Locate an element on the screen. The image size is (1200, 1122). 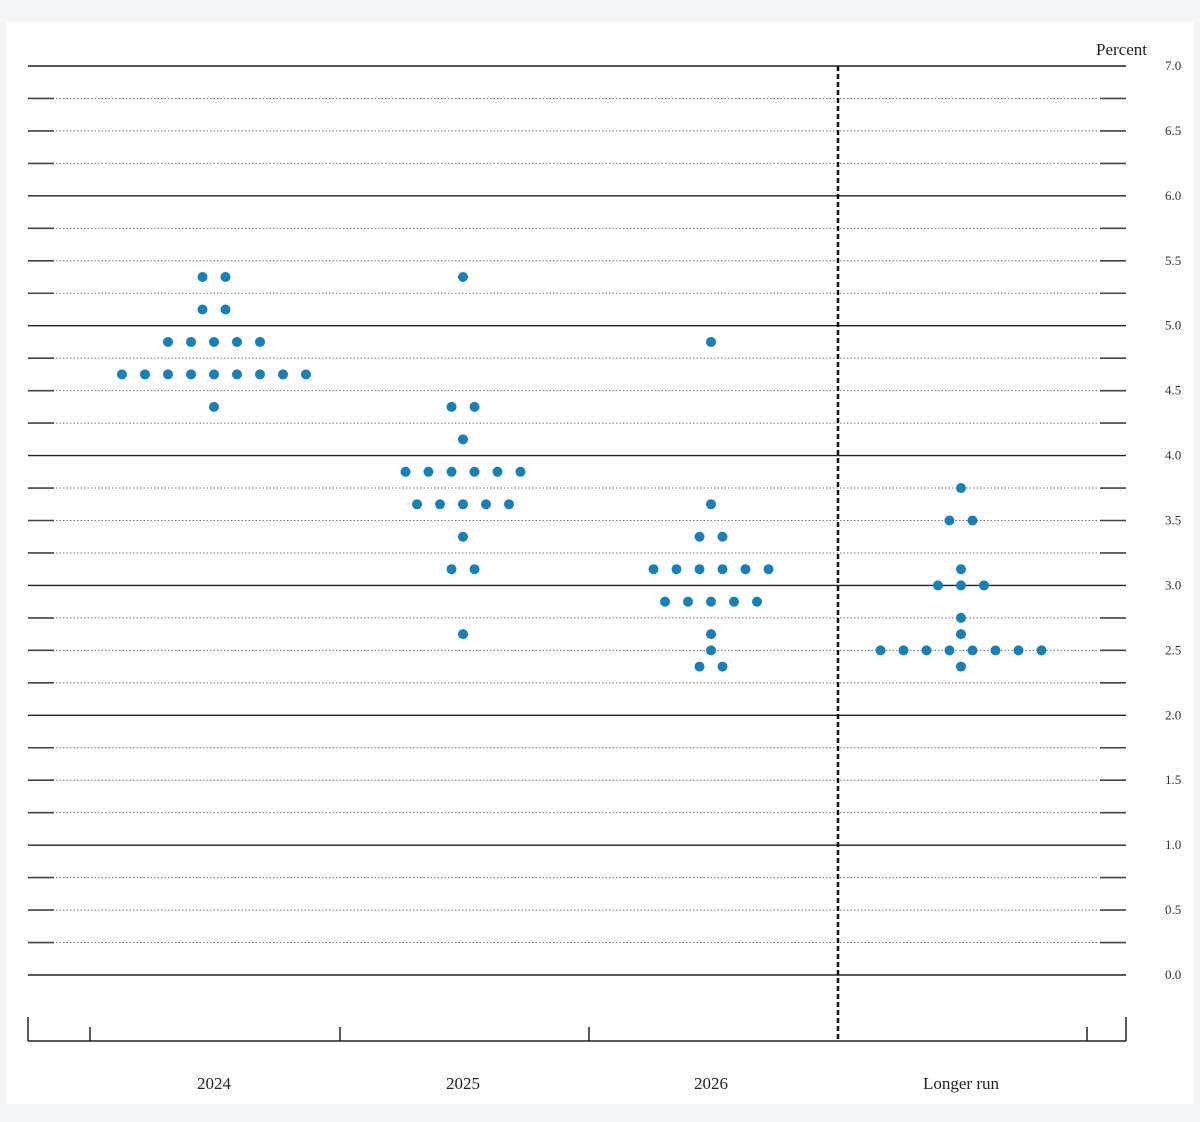
y-unit-label: Percent is located at coordinates (1121, 49).